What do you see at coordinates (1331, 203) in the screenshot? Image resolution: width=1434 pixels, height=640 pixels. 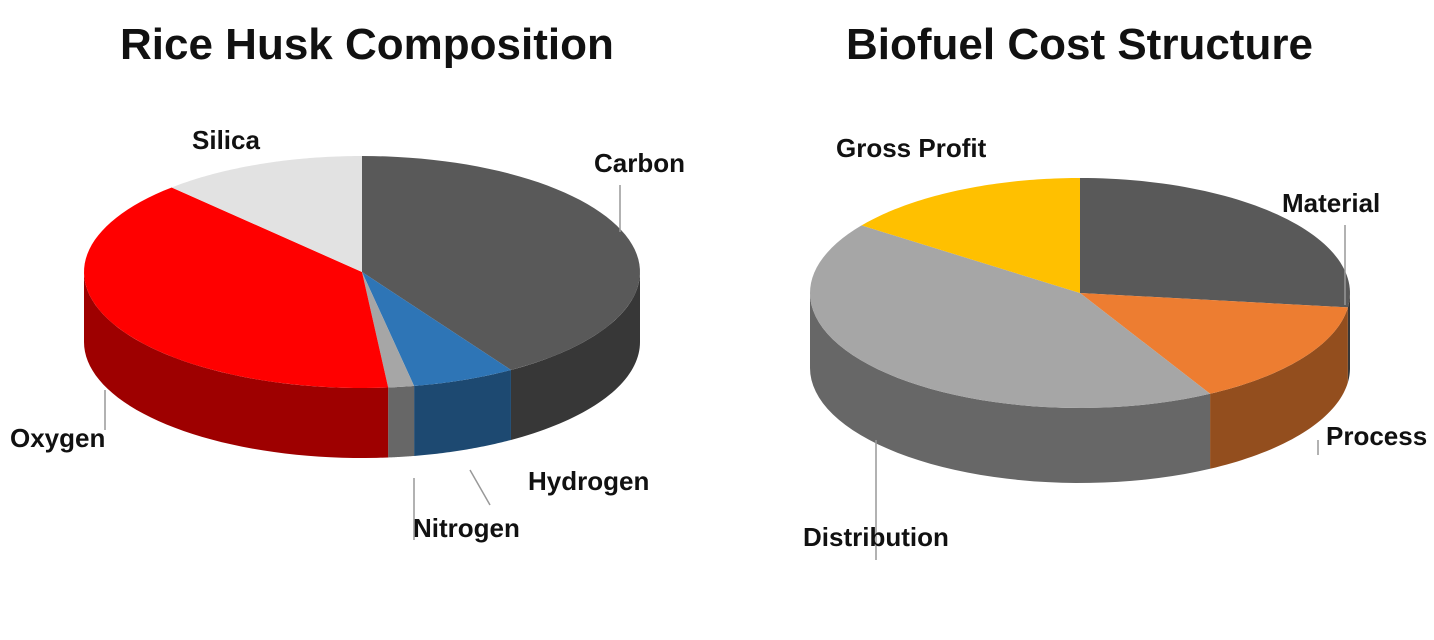 I see `label-material: Material` at bounding box center [1331, 203].